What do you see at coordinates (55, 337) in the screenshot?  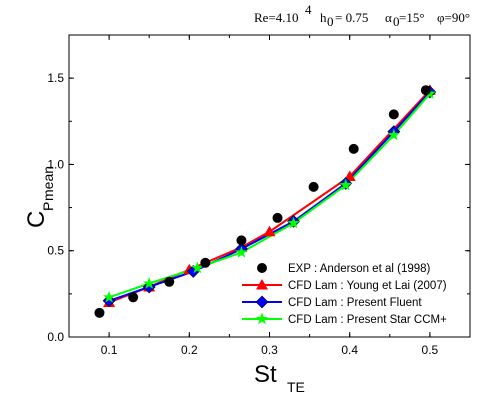 I see `y-tick-label: 0.0` at bounding box center [55, 337].